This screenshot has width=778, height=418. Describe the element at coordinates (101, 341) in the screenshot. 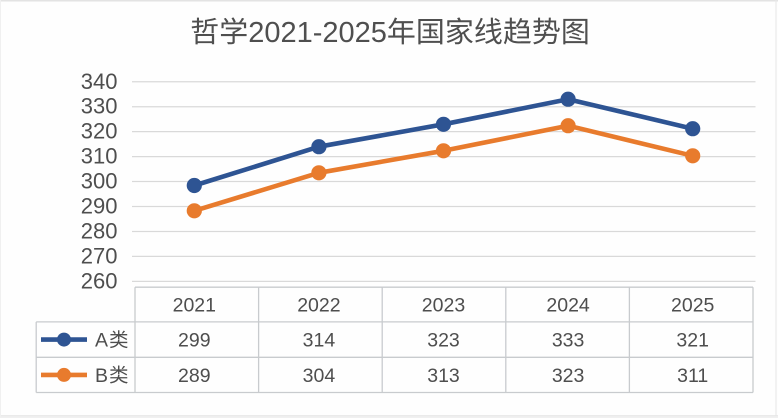

I see `svg-text: A` at that location.